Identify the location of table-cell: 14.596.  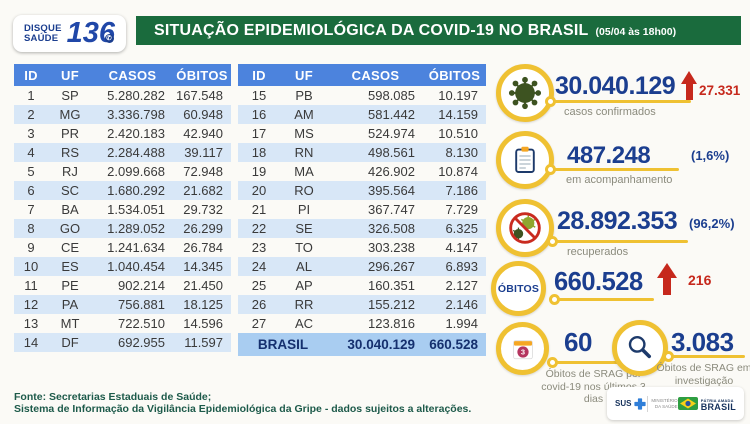
(203, 323).